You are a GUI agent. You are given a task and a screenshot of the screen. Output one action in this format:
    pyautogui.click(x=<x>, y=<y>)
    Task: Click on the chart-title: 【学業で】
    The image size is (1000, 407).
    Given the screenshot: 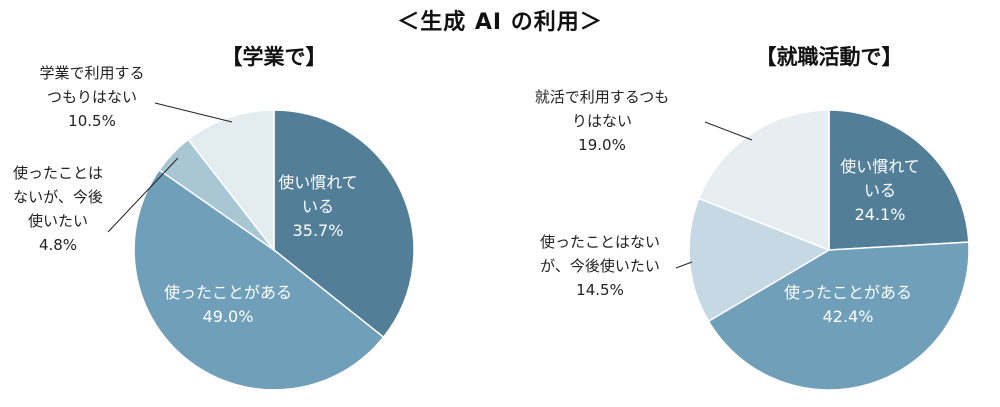 What is the action you would take?
    pyautogui.click(x=274, y=57)
    